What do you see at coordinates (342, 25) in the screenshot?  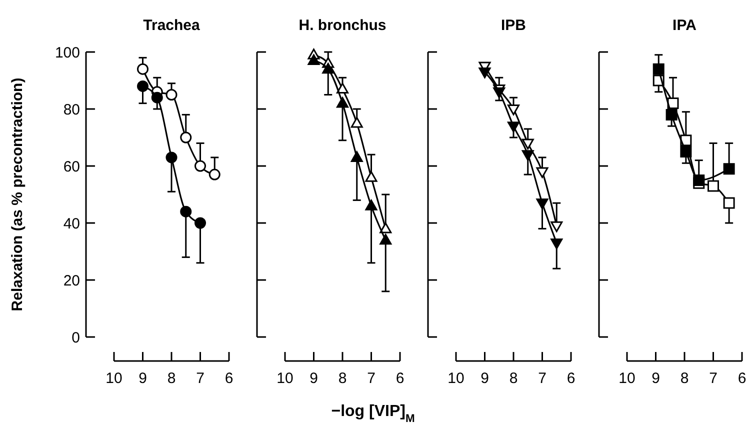 I see `chart-title: H. bronchus` at bounding box center [342, 25].